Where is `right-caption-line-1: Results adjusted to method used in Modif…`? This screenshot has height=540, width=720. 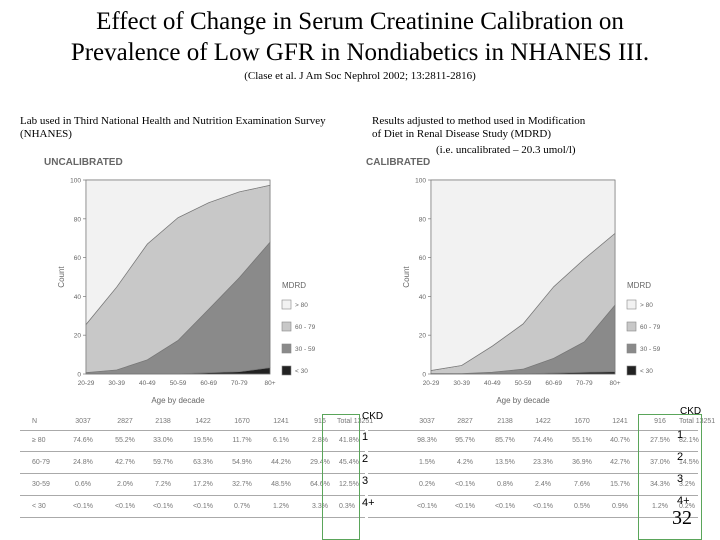
right-caption-line-1: Results adjusted to method used in Modif… is located at coordinates (479, 121).